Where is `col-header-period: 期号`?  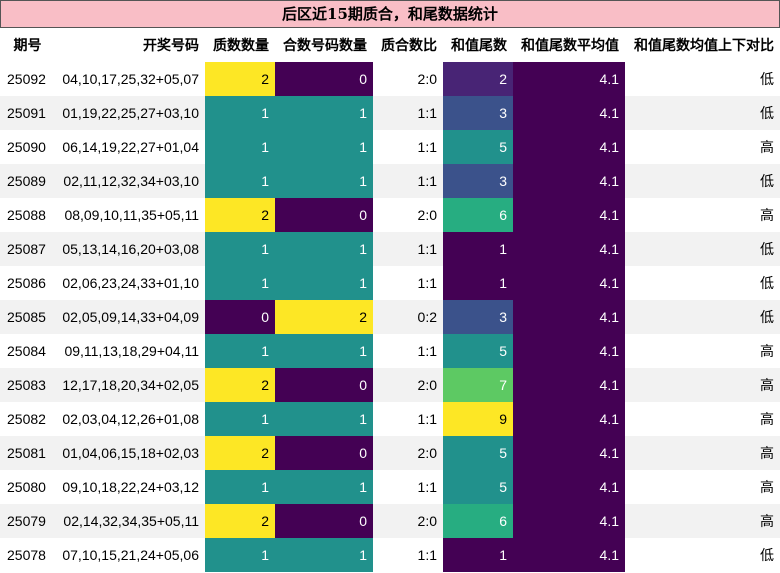
col-header-period: 期号 is located at coordinates (27, 46).